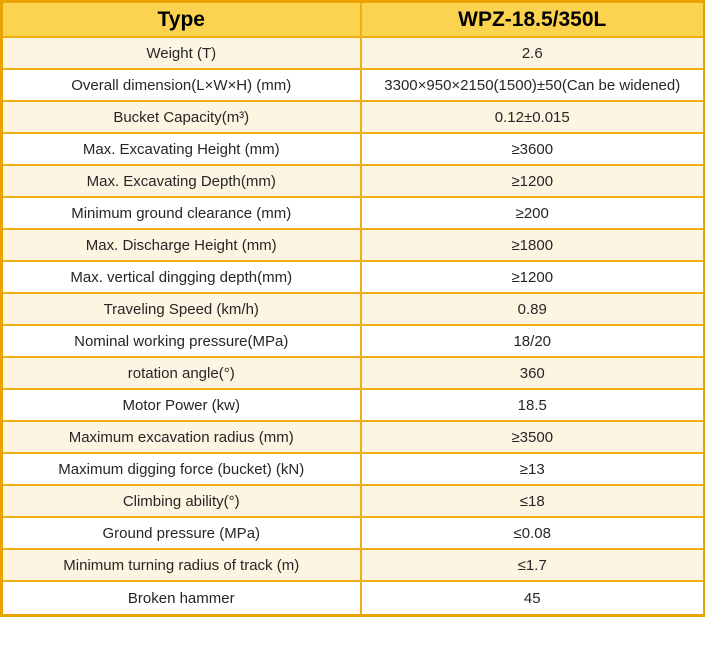  I want to click on spec-label-cell: Weight (T), so click(181, 53).